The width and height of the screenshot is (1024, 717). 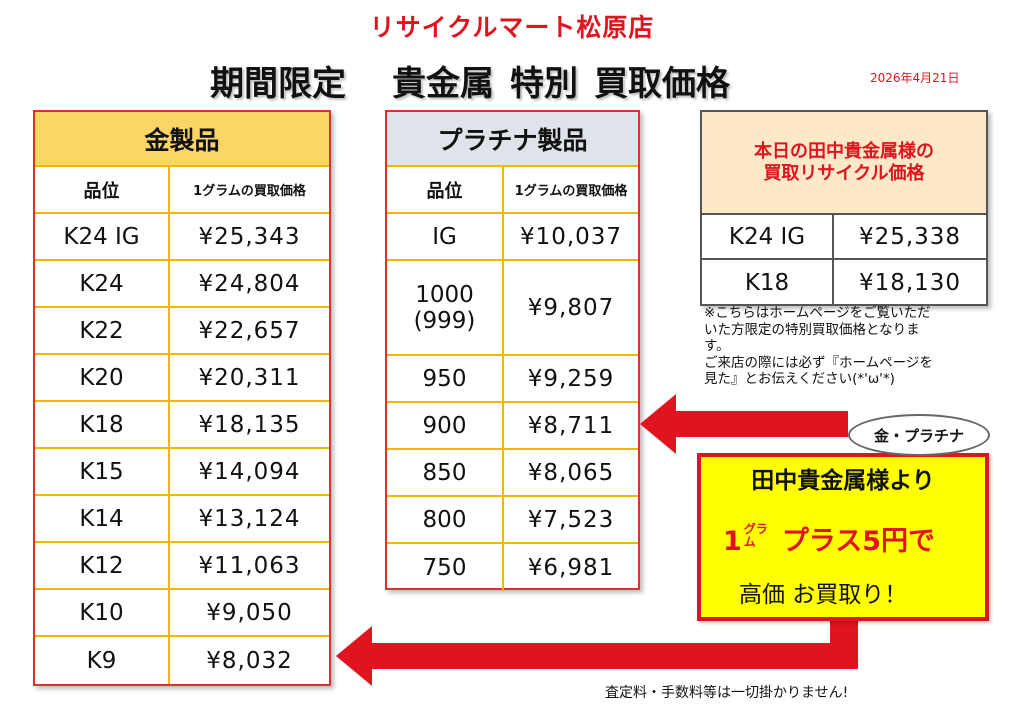 I want to click on metal-type-bubble: 金・プラチナ, so click(x=919, y=435).